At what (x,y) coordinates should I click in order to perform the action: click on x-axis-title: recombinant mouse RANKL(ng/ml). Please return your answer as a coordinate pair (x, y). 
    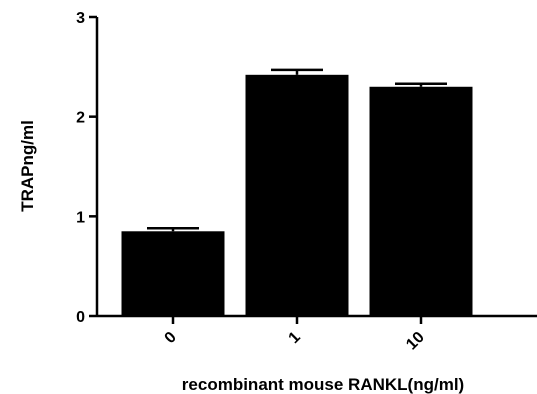
    Looking at the image, I should click on (323, 384).